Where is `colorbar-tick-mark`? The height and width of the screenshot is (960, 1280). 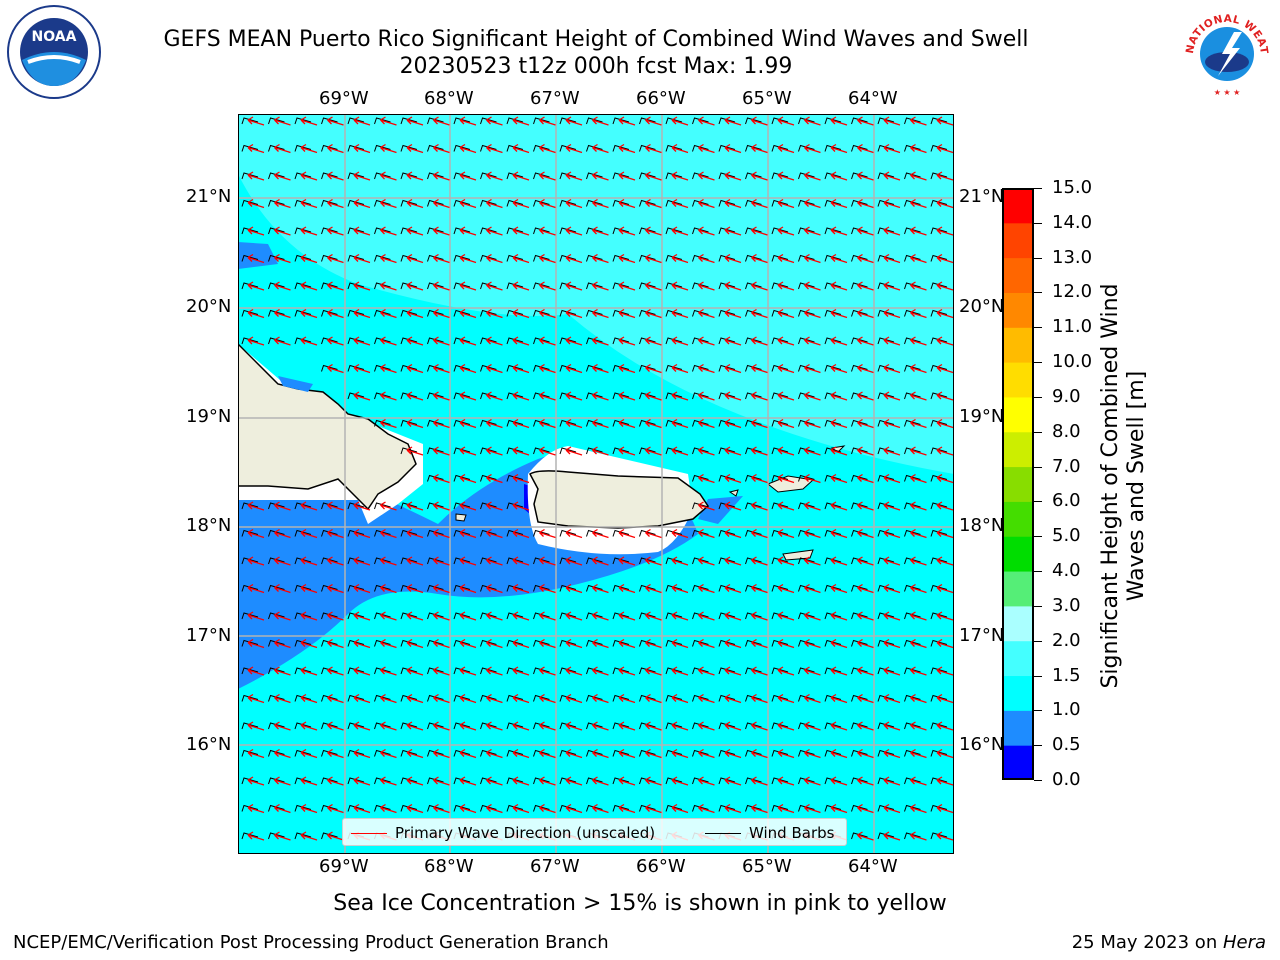 colorbar-tick-mark is located at coordinates (1038, 188).